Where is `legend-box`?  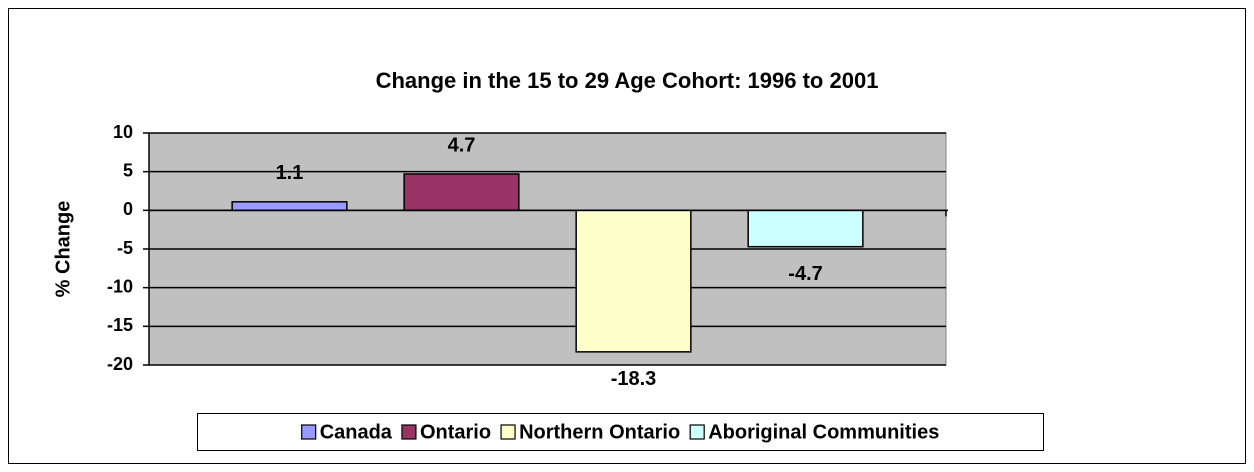 legend-box is located at coordinates (620, 432).